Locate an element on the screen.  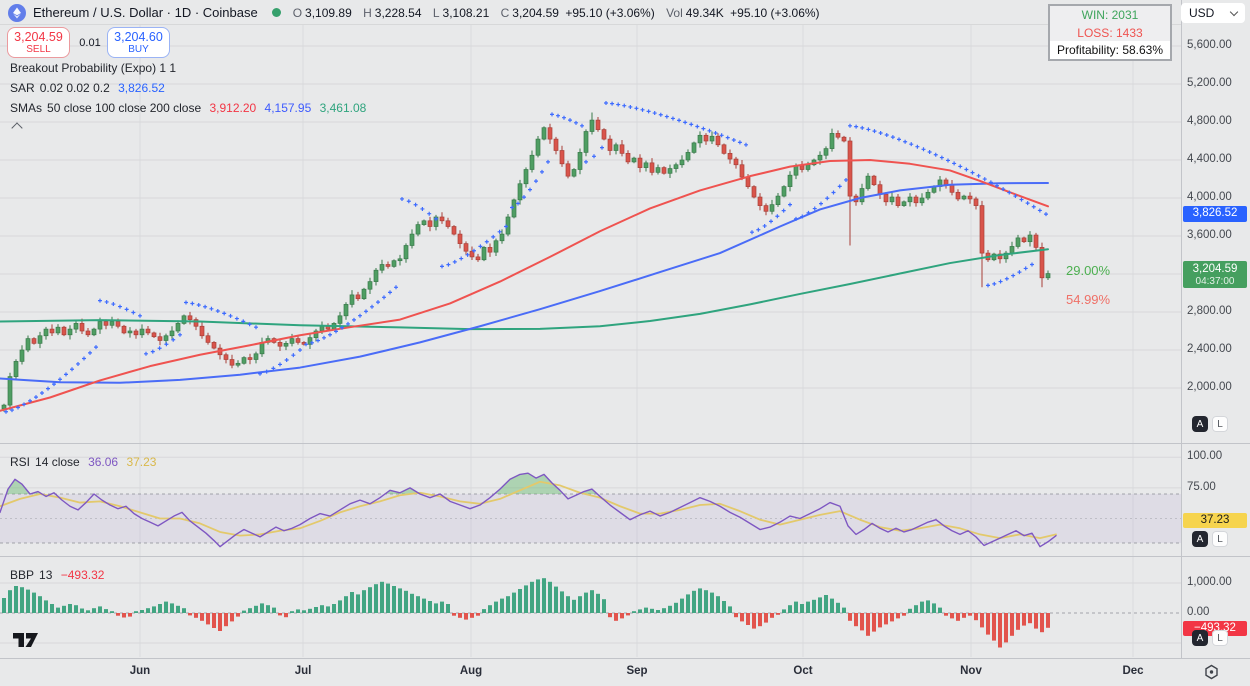
sar-price-badge: 3,826.52 is located at coordinates (1215, 214).